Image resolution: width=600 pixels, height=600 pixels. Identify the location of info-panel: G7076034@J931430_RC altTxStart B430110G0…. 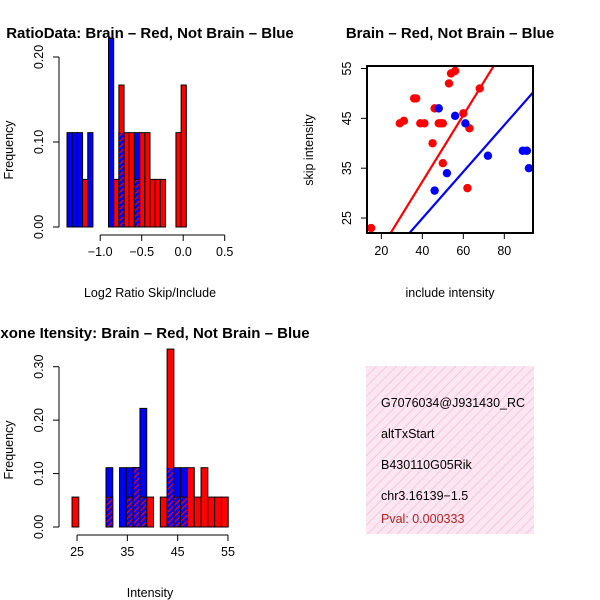
(450, 450).